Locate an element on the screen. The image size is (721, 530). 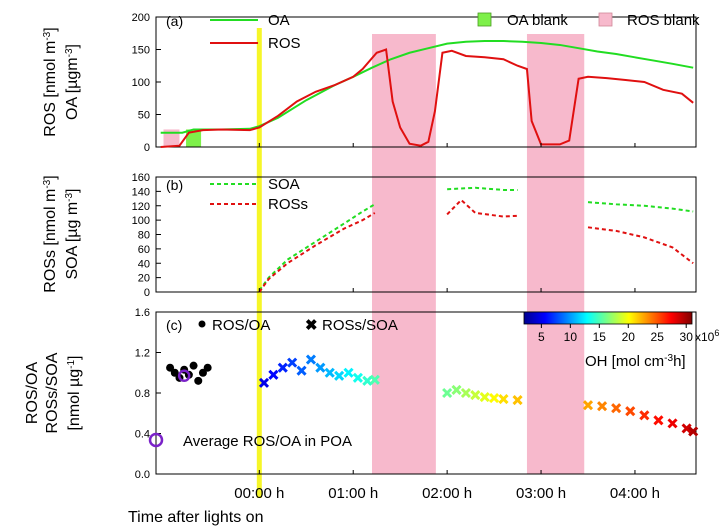
colorbar-tick-label: 5 is located at coordinates (541, 337).